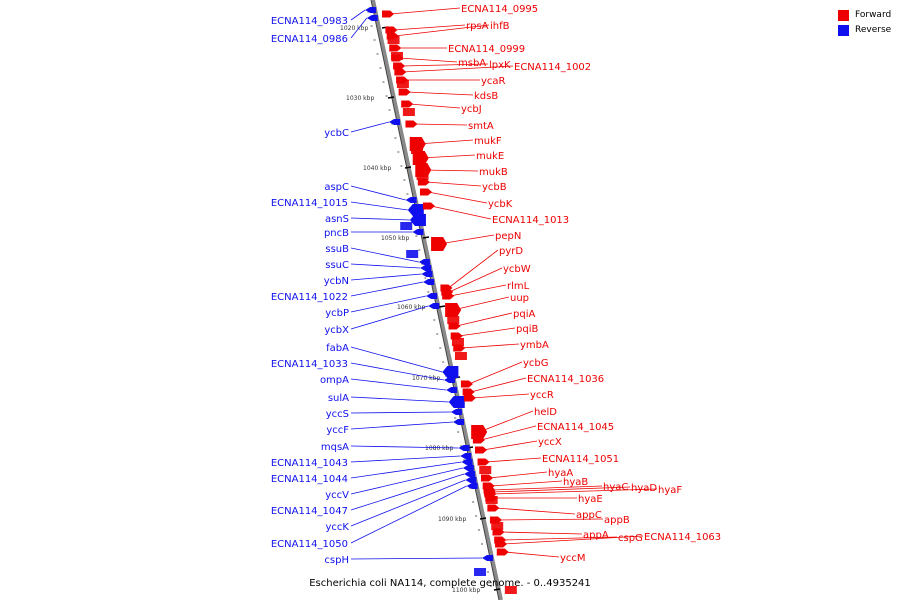  I want to click on reverse-gene-label: ompA, so click(334, 380).